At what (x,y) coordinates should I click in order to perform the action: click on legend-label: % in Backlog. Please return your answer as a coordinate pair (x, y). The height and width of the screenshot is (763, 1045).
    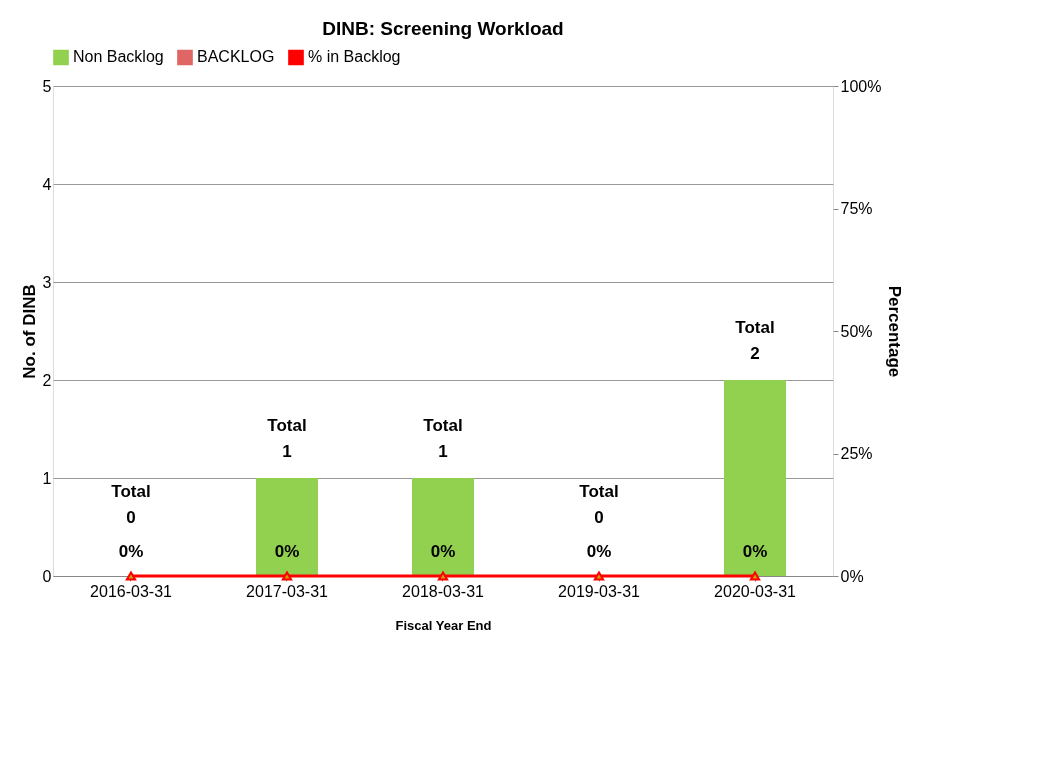
    Looking at the image, I should click on (354, 57).